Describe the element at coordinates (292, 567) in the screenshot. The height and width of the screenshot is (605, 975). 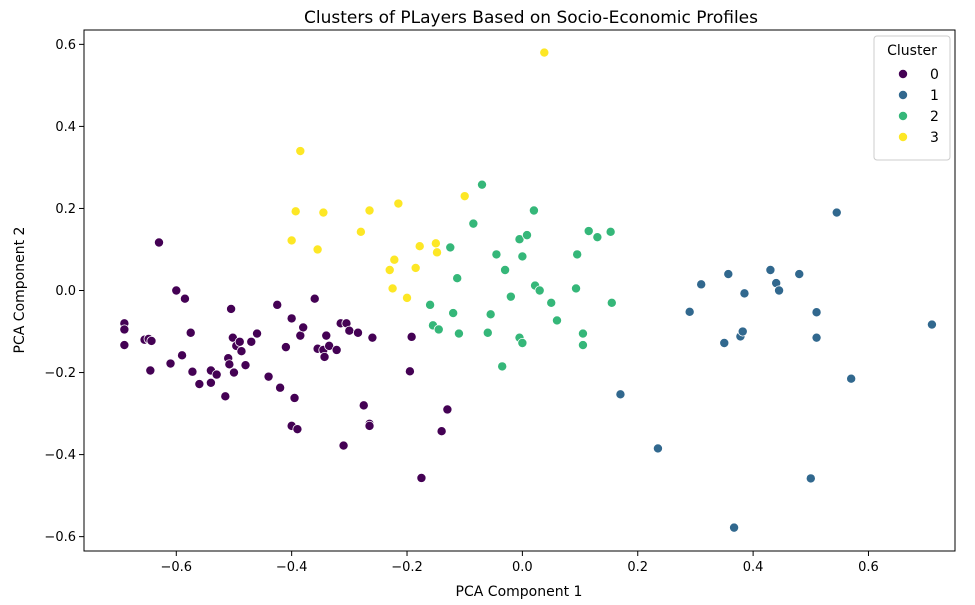
I see `x-tick-label: −0.4` at that location.